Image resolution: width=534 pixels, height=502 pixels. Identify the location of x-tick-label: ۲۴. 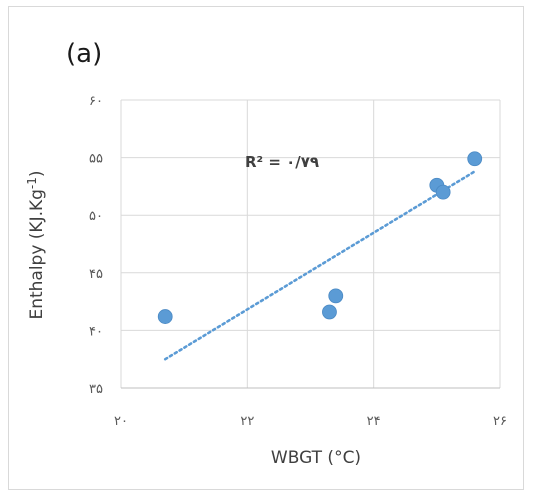
(374, 421).